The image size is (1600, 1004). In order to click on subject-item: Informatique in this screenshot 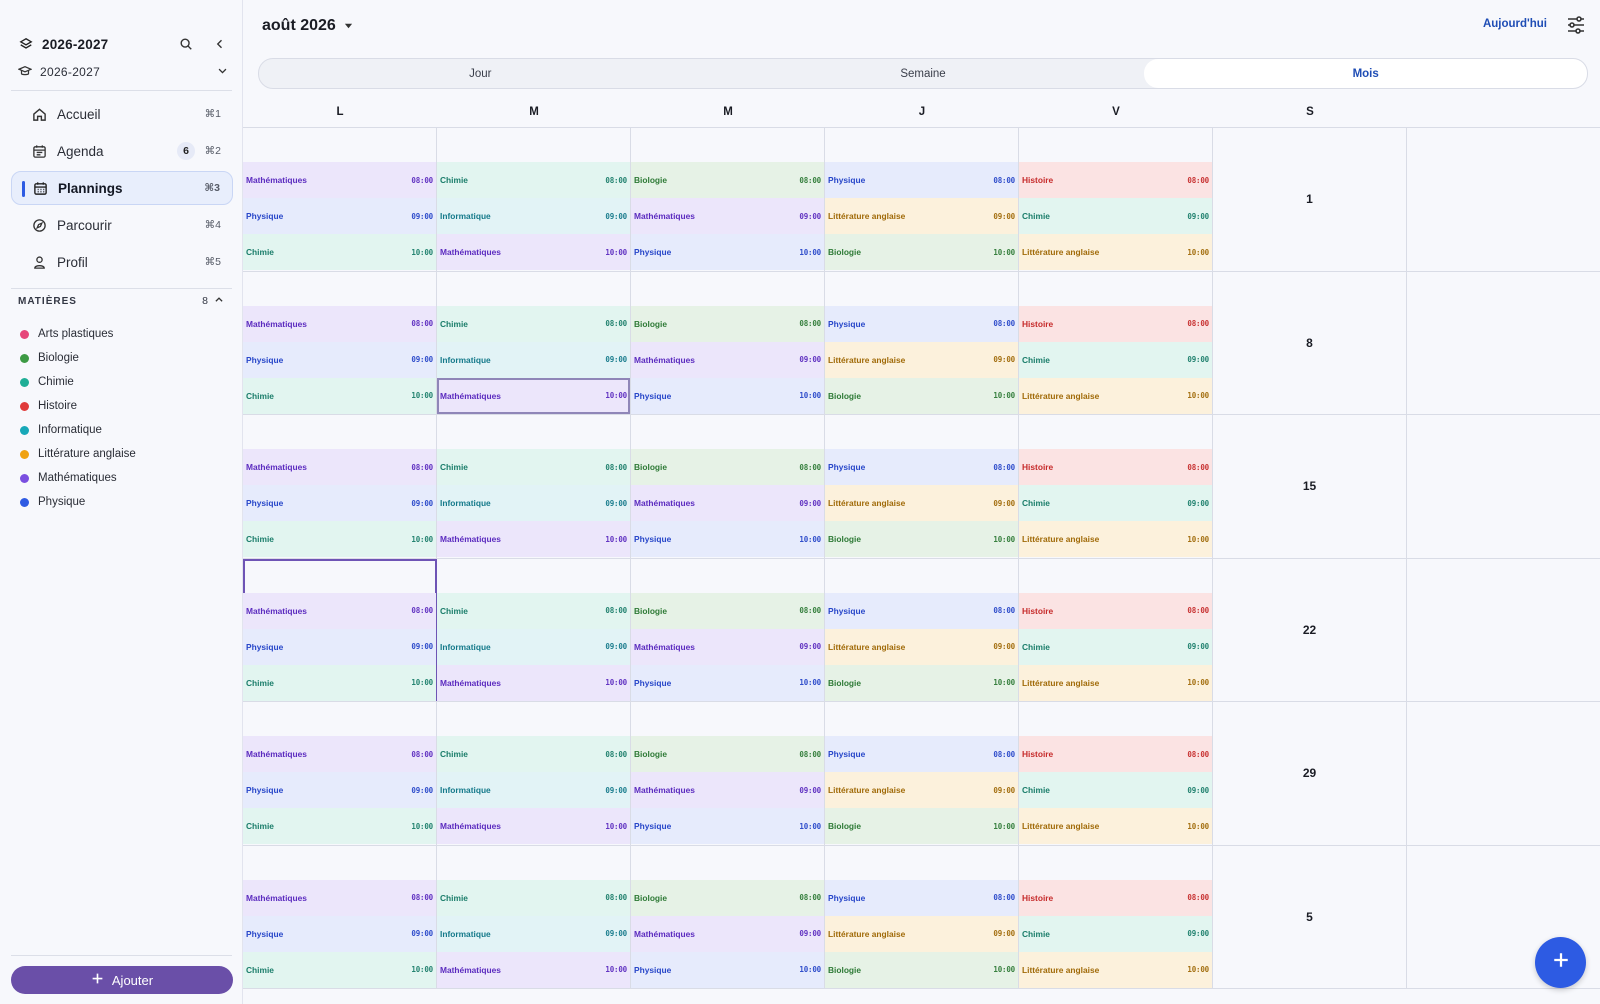, I will do `click(78, 430)`.